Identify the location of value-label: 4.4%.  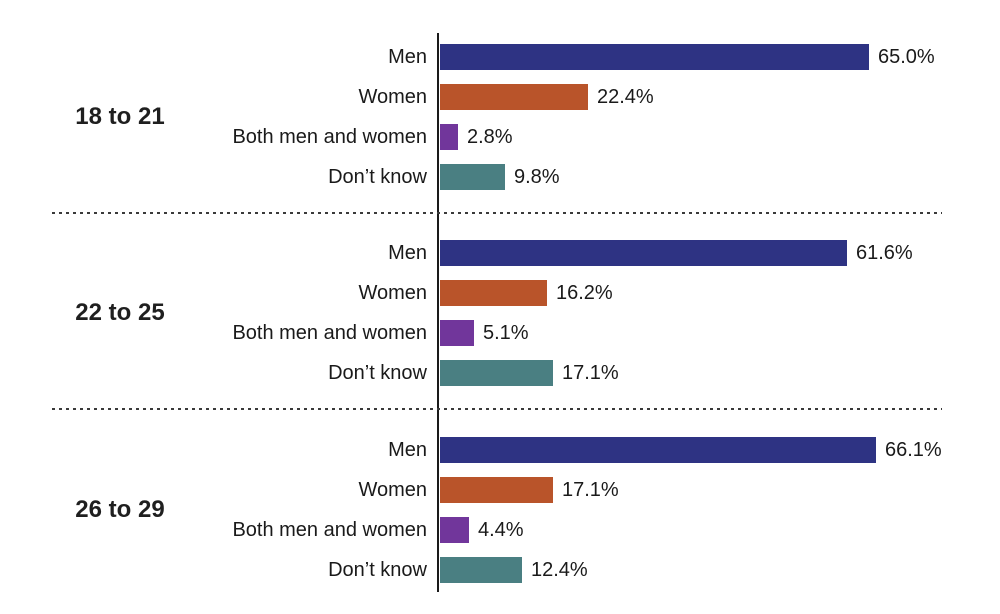
(501, 529).